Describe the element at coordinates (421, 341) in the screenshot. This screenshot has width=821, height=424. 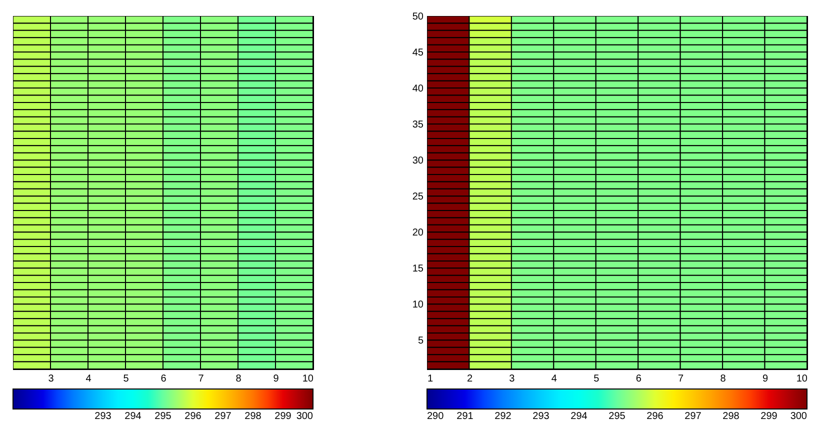
I see `y-tick-label: 5` at that location.